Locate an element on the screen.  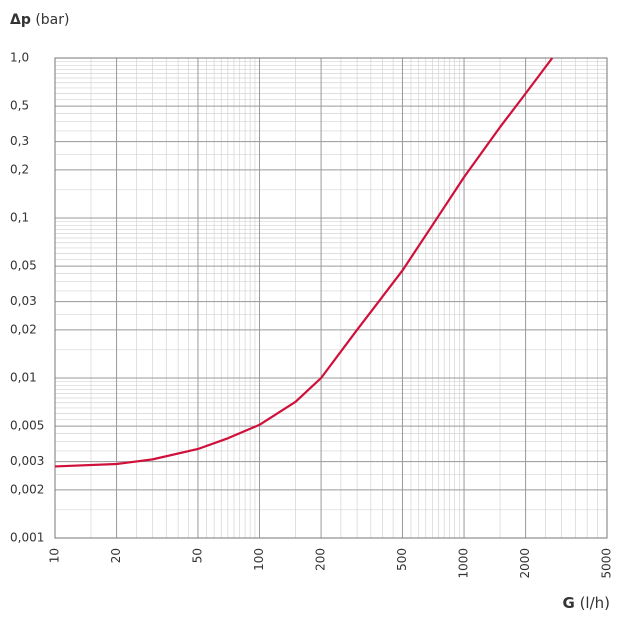
x-tick-label: 10 is located at coordinates (55, 555).